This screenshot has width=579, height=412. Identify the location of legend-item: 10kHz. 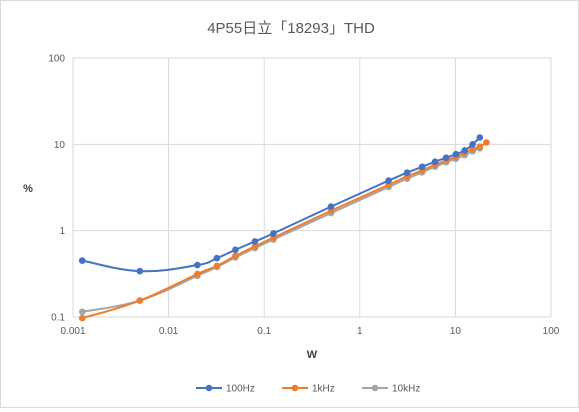
(391, 389).